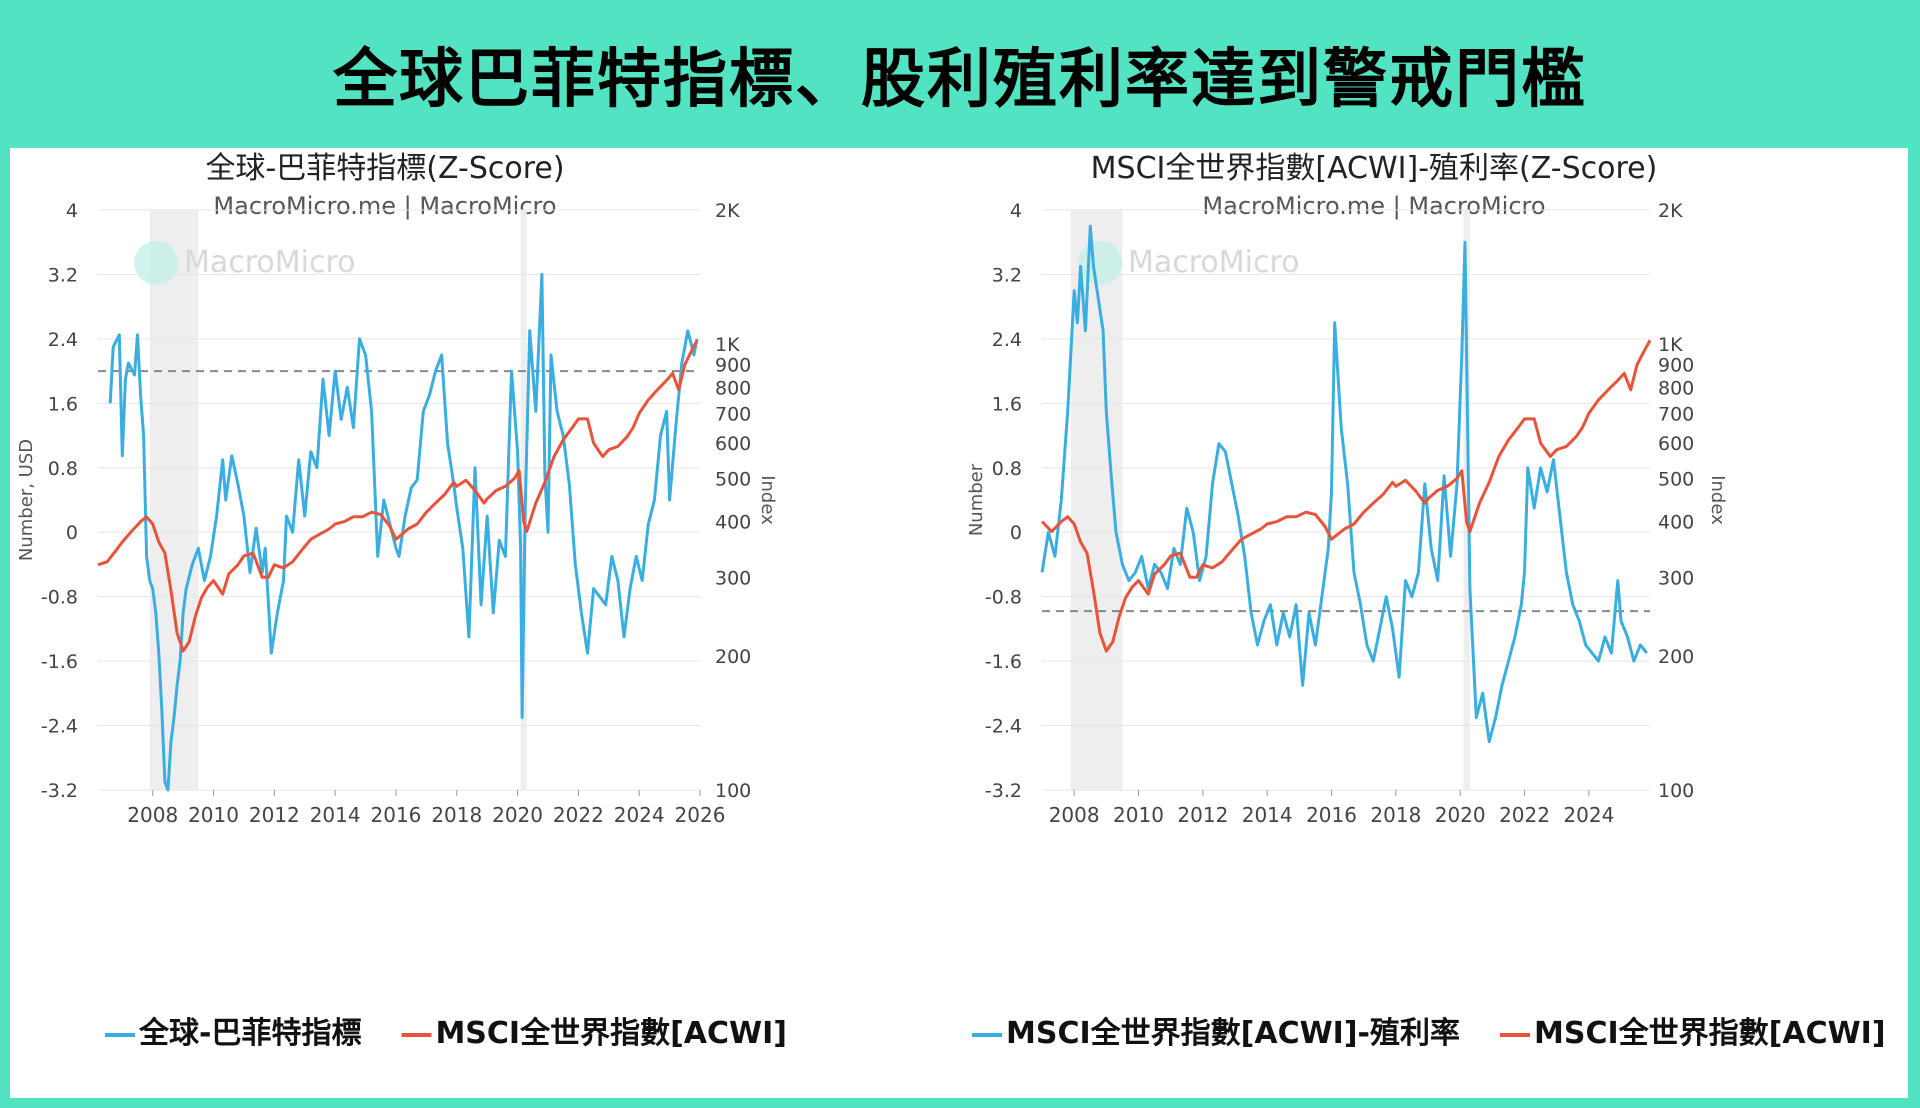  I want to click on x-tick-label: 2026, so click(700, 815).